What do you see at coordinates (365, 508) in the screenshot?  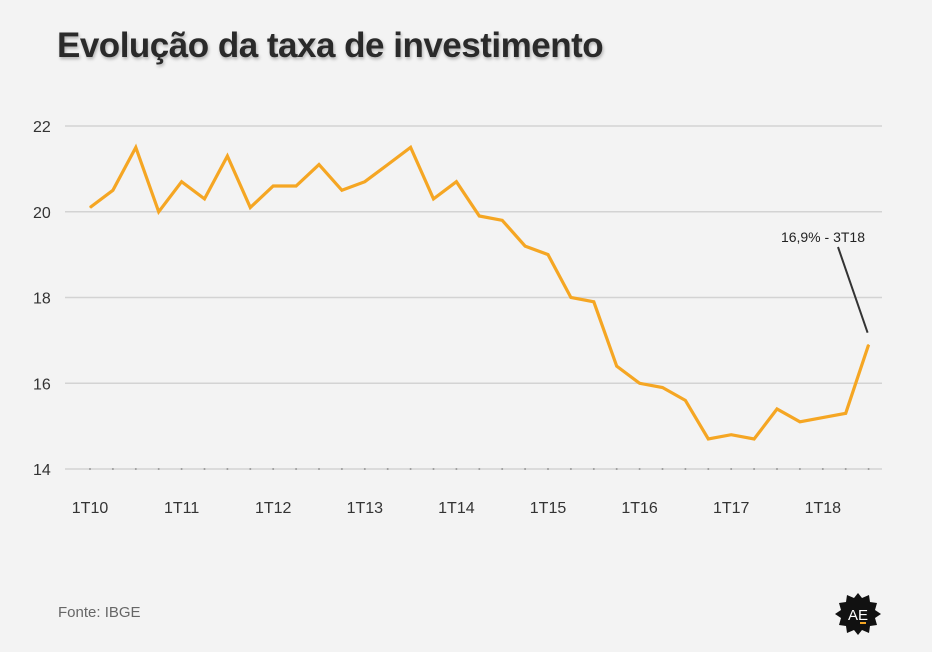 I see `x-tick-label: 1T13` at bounding box center [365, 508].